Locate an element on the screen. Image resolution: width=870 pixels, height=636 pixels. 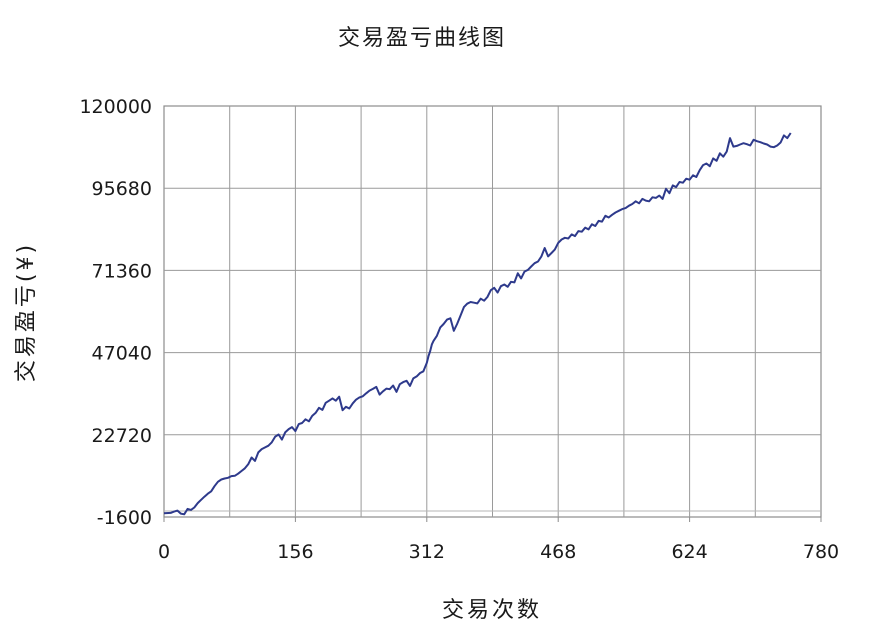
x-axis-title: 交易次数 is located at coordinates (492, 610).